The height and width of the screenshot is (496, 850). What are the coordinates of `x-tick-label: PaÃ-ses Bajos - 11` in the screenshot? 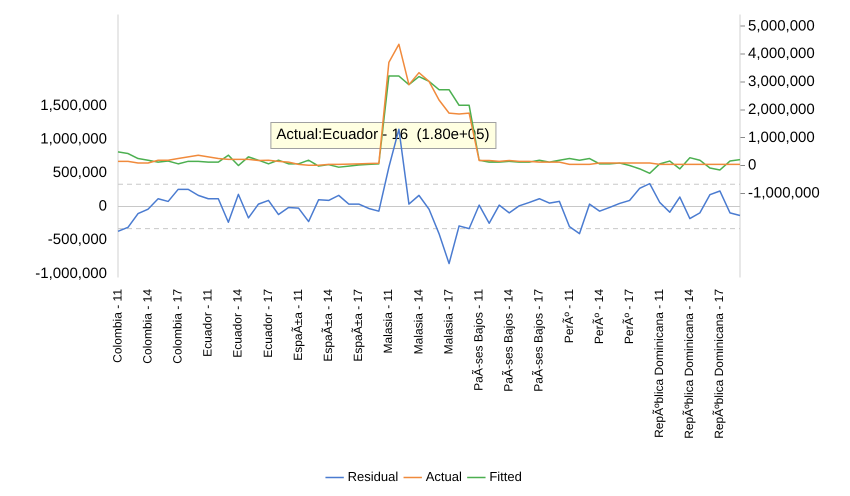 It's located at (478, 339).